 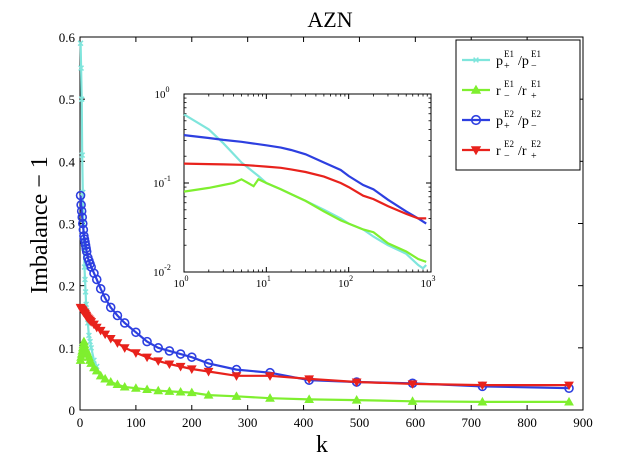 What do you see at coordinates (527, 422) in the screenshot?
I see `x-tick-label: 800` at bounding box center [527, 422].